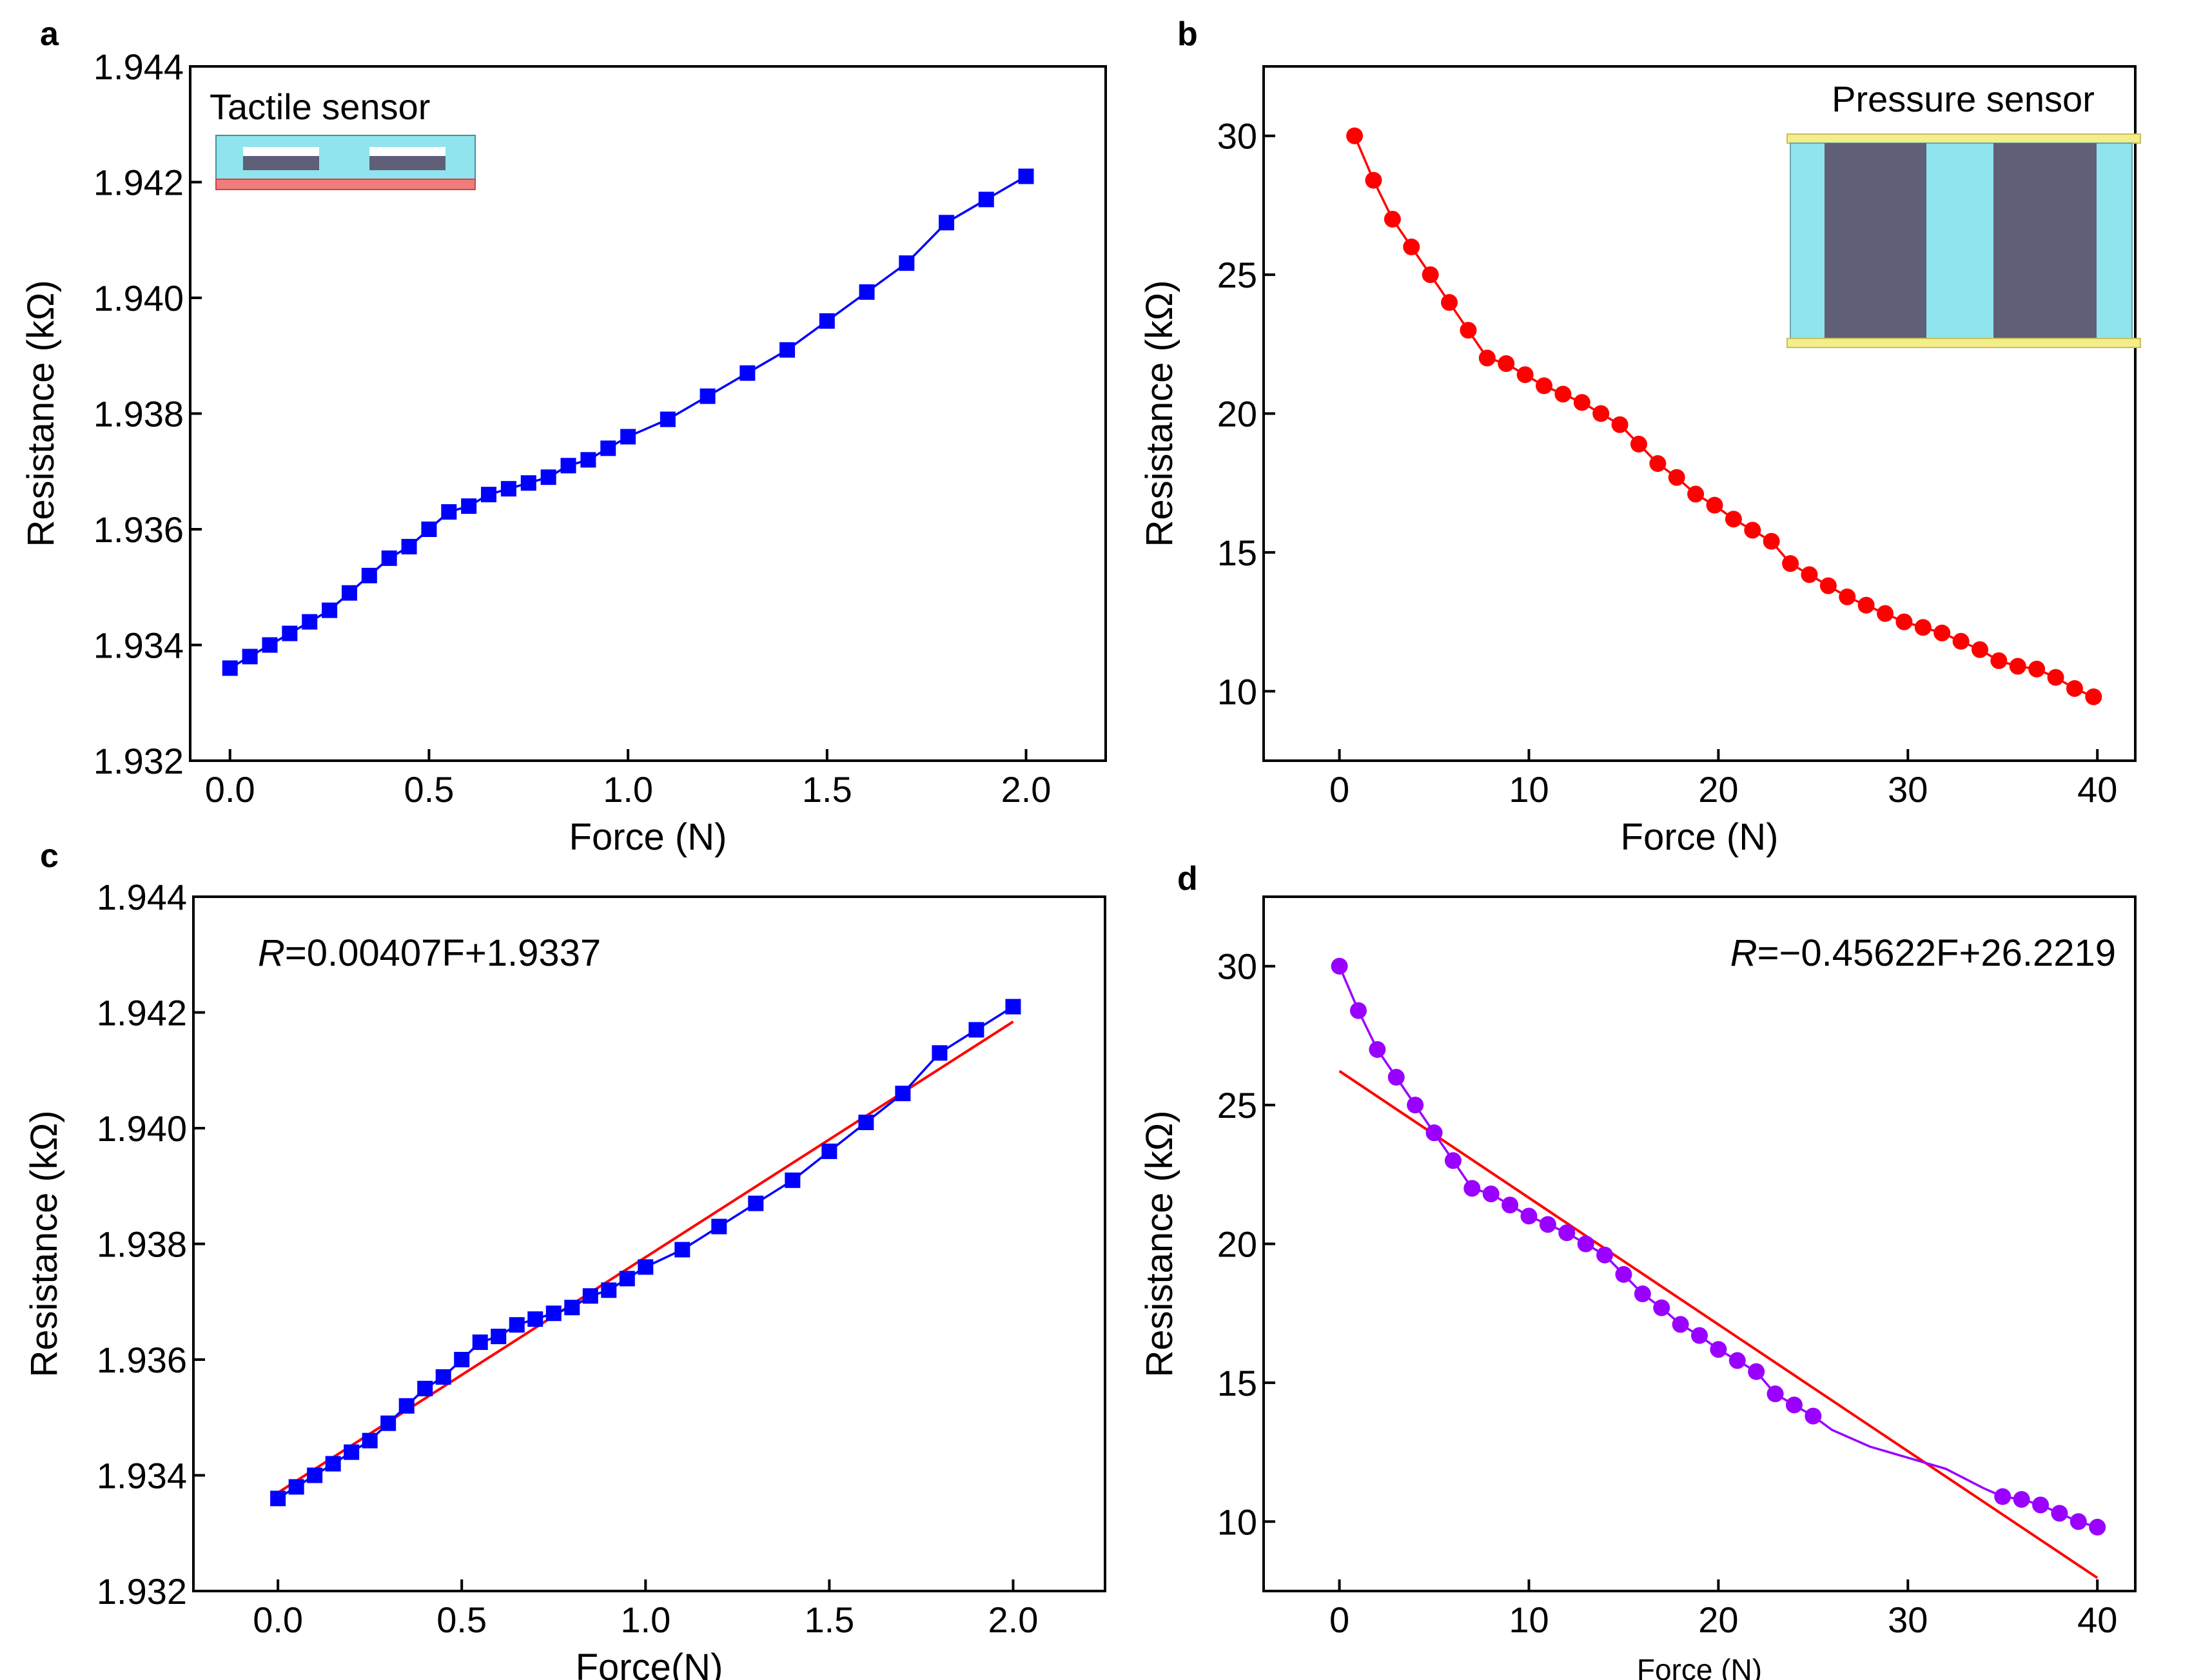  Describe the element at coordinates (343, 138) in the screenshot. I see `tactile-sensor-inset: Tactile sensor` at that location.